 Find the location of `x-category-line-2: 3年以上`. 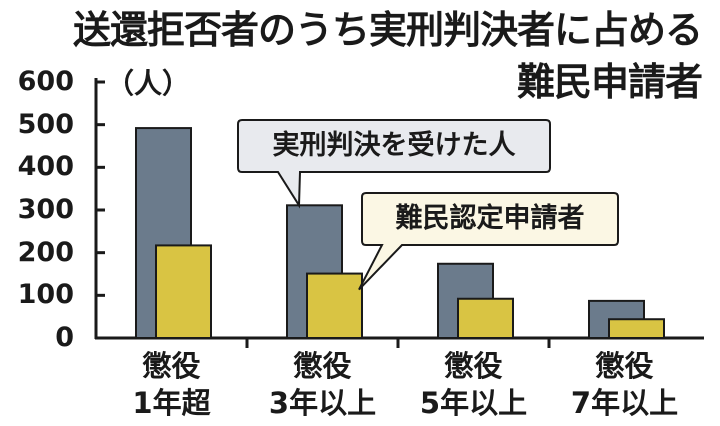

x-category-line-2: 3年以上 is located at coordinates (322, 403).